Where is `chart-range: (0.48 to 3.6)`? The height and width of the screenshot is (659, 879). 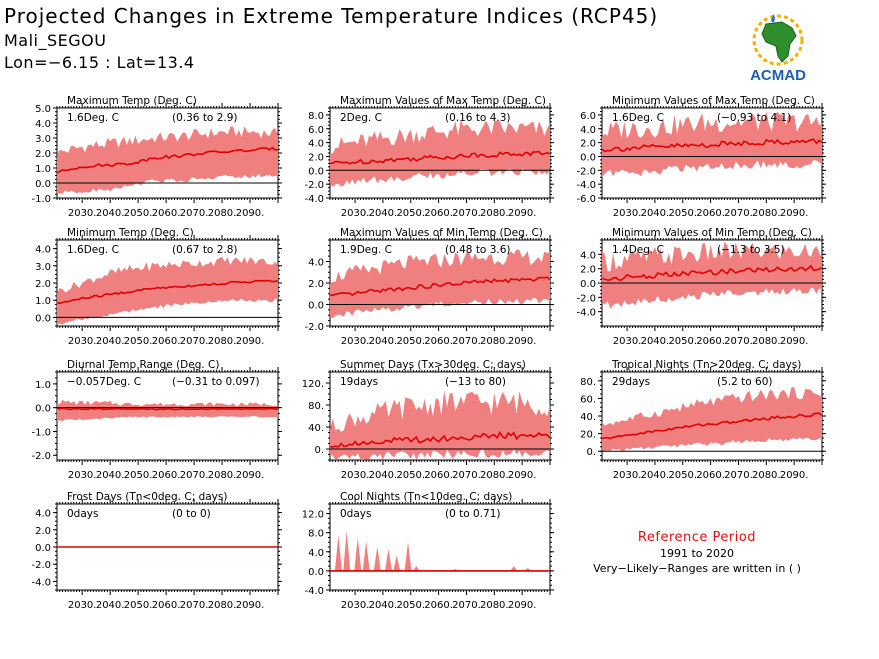 chart-range: (0.48 to 3.6) is located at coordinates (478, 250).